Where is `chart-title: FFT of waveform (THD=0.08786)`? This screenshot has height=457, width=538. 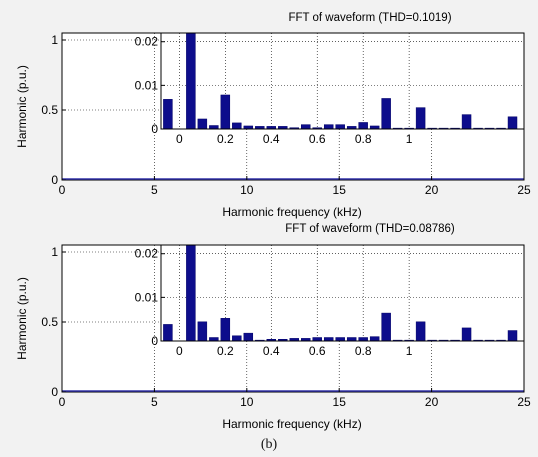 chart-title: FFT of waveform (THD=0.08786) is located at coordinates (370, 229).